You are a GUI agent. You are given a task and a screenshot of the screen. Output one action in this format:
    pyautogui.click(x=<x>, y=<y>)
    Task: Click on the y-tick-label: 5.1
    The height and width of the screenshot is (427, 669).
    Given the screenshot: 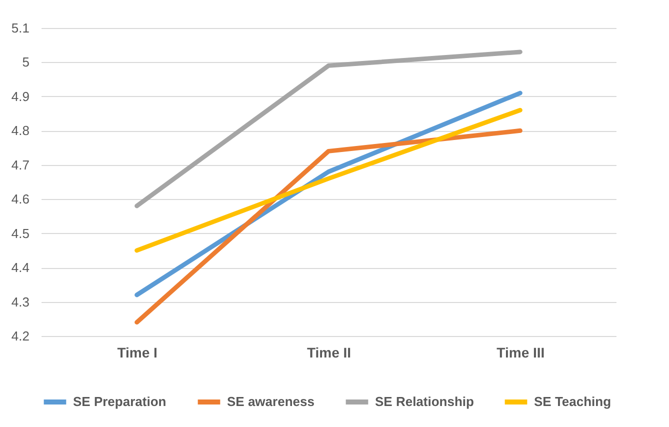 What is the action you would take?
    pyautogui.click(x=20, y=28)
    